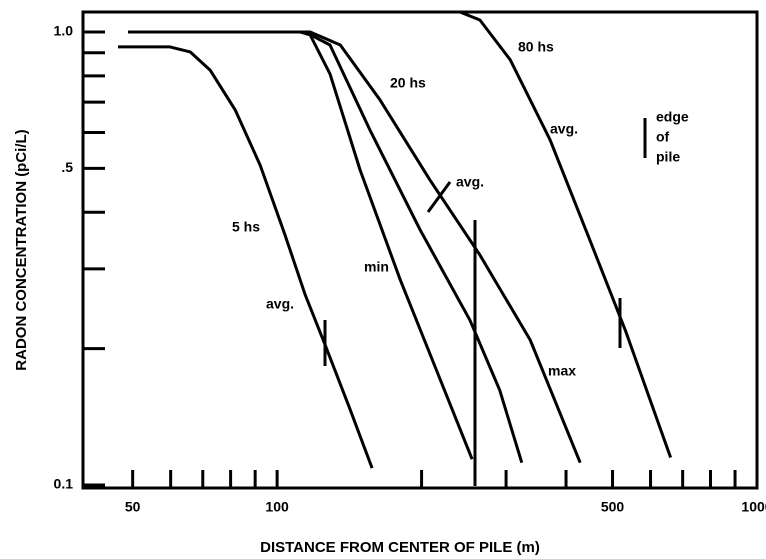 The width and height of the screenshot is (766, 559). I want to click on x-tick-label: 50, so click(133, 507).